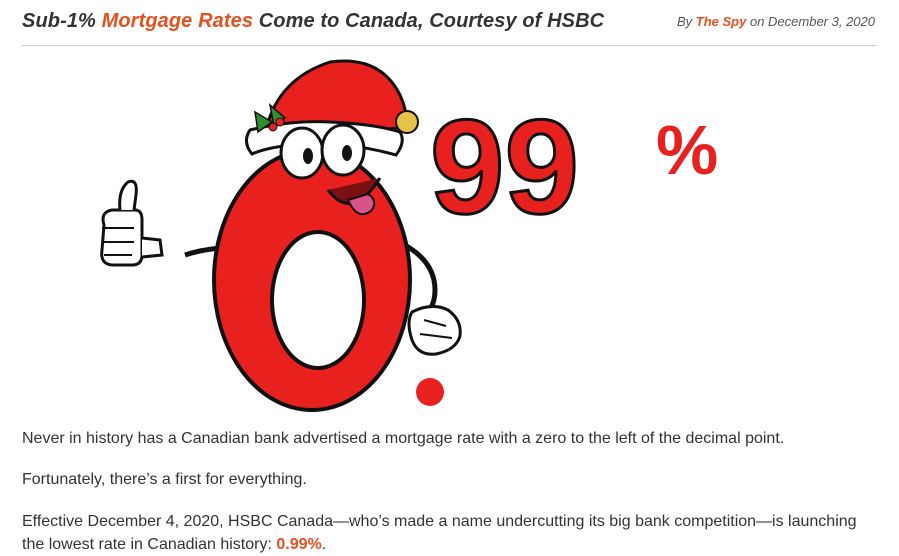 The height and width of the screenshot is (556, 899). What do you see at coordinates (299, 544) in the screenshot?
I see `rate-highlight: 0.99%` at bounding box center [299, 544].